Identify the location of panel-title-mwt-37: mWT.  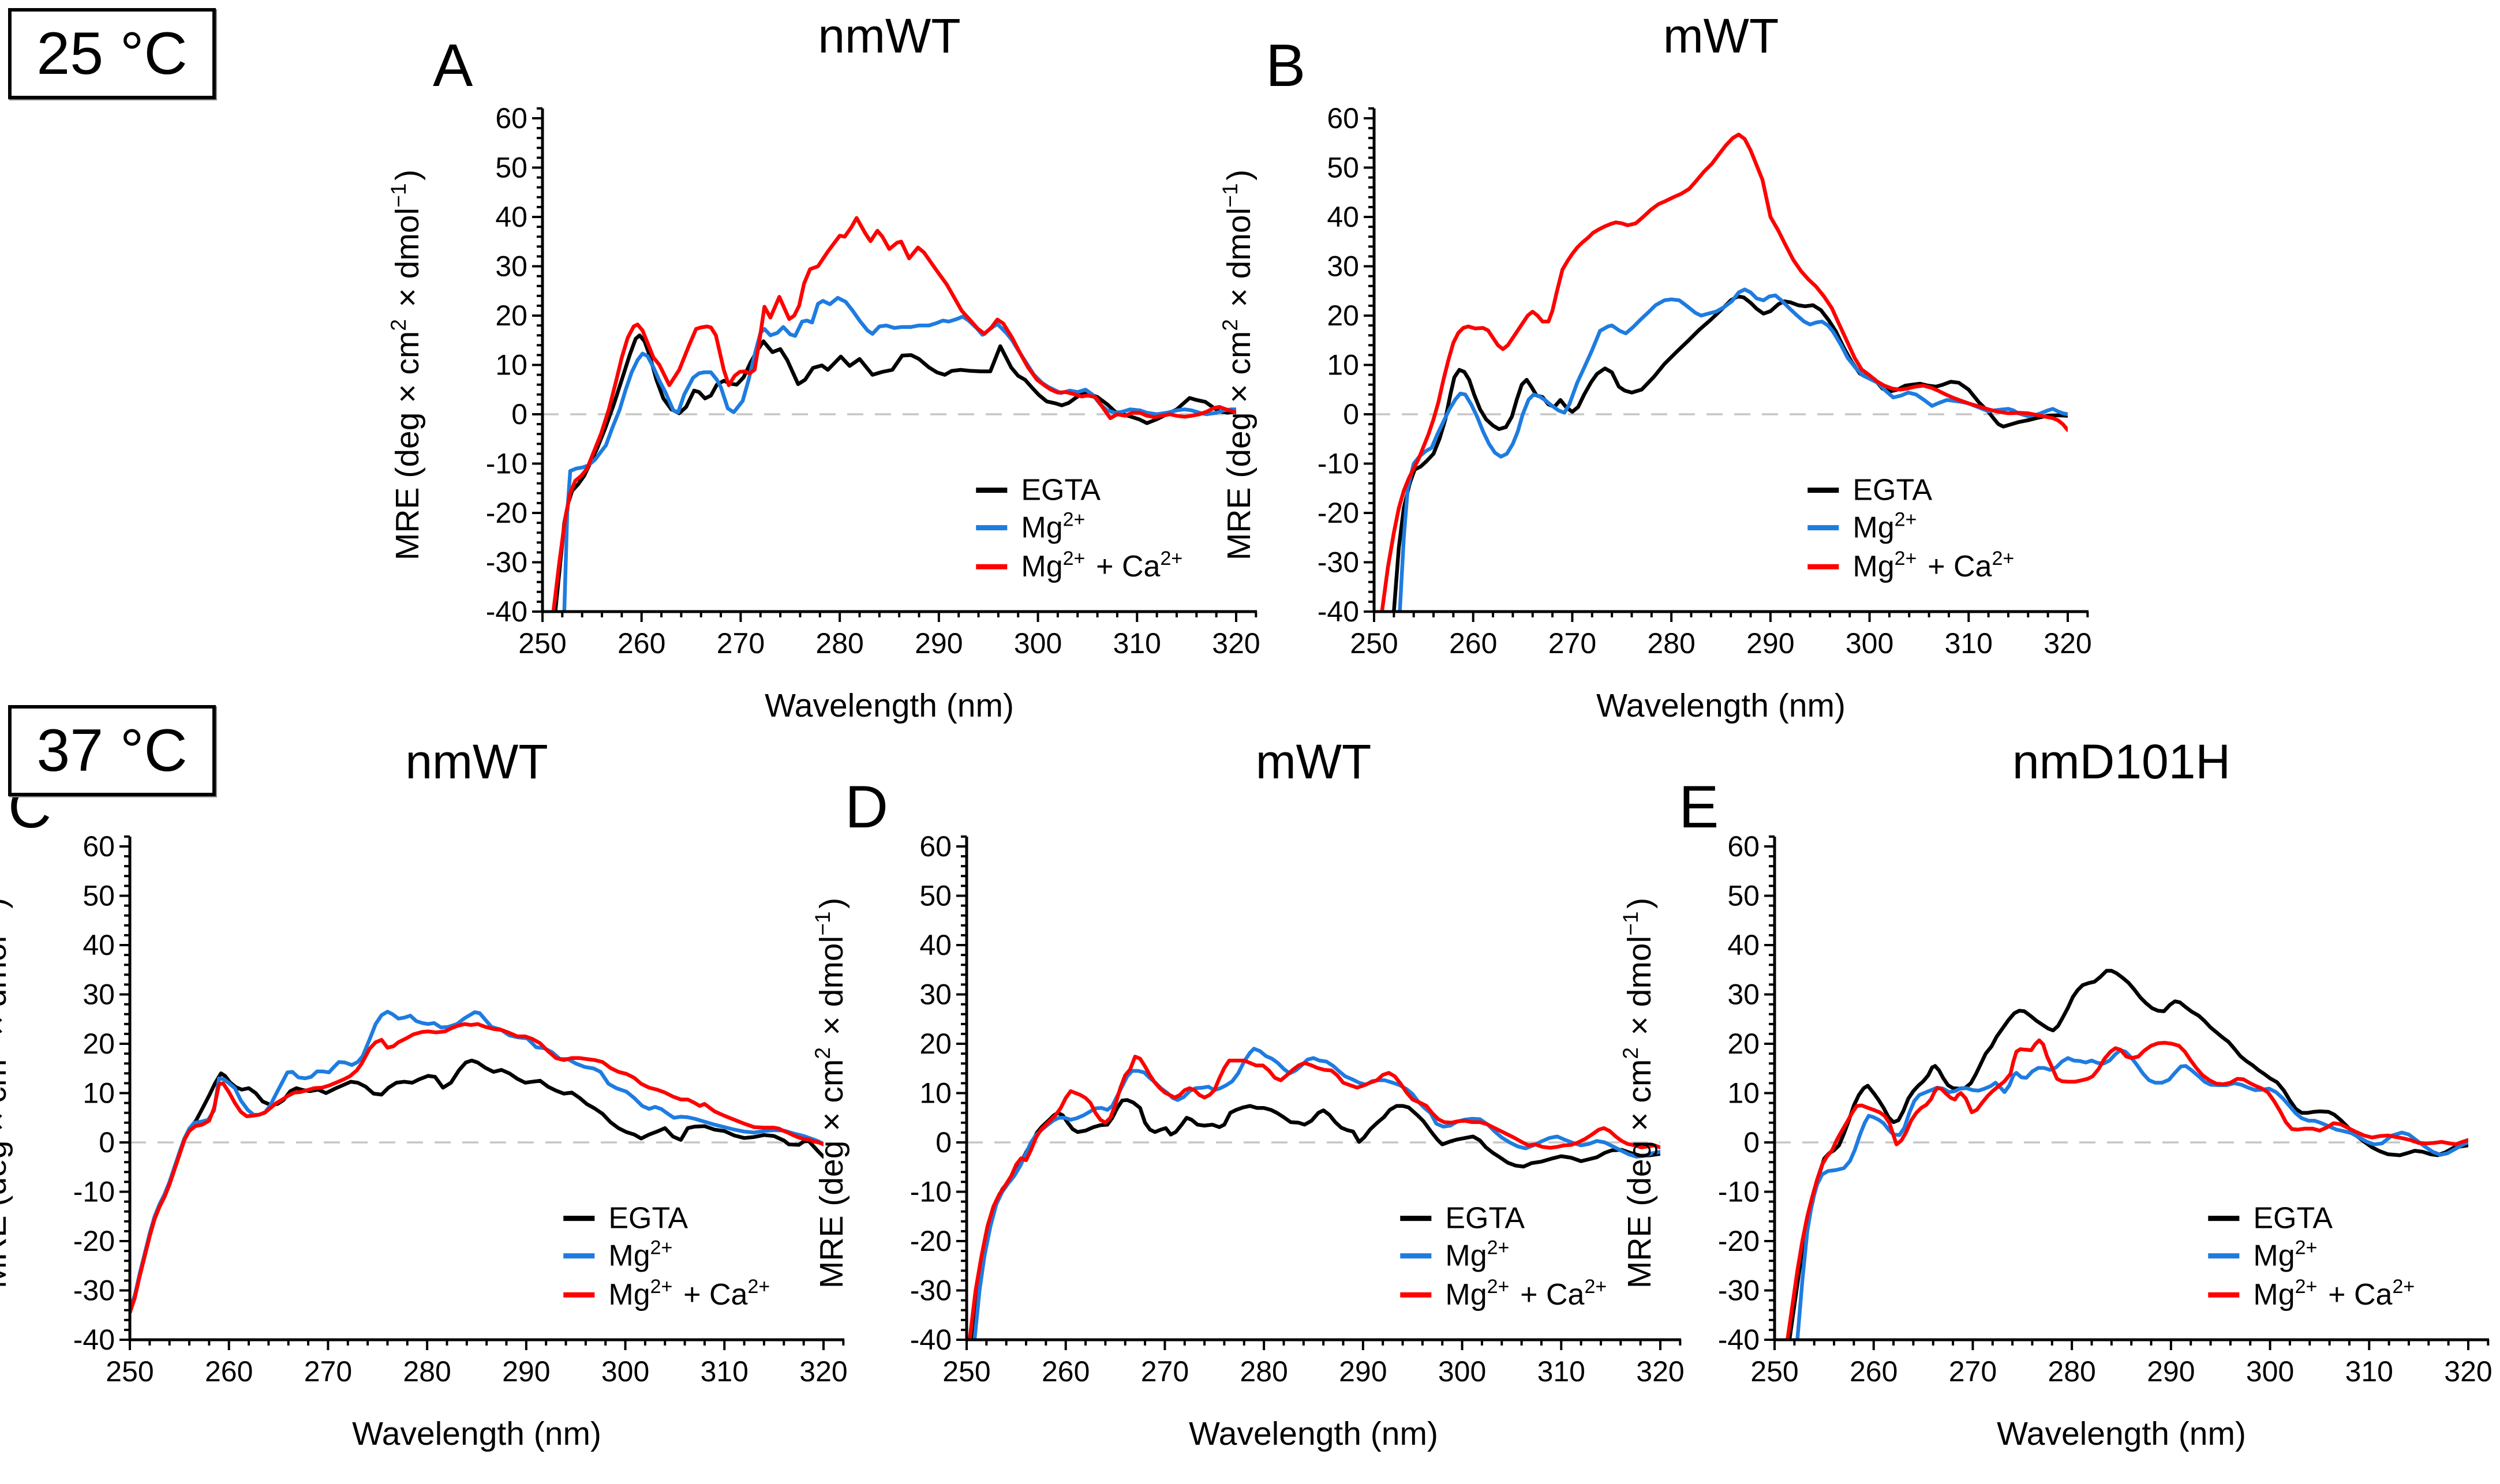
(1313, 761).